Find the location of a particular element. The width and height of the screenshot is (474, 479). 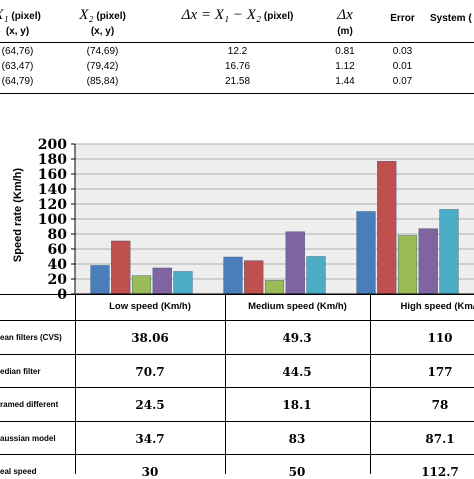

series-label: aussian model is located at coordinates (28, 438).